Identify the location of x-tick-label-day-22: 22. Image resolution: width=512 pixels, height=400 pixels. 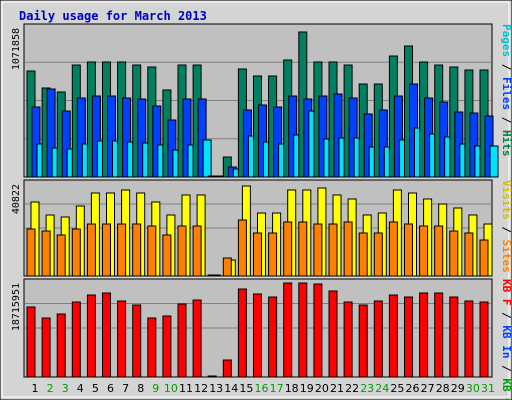
(352, 388).